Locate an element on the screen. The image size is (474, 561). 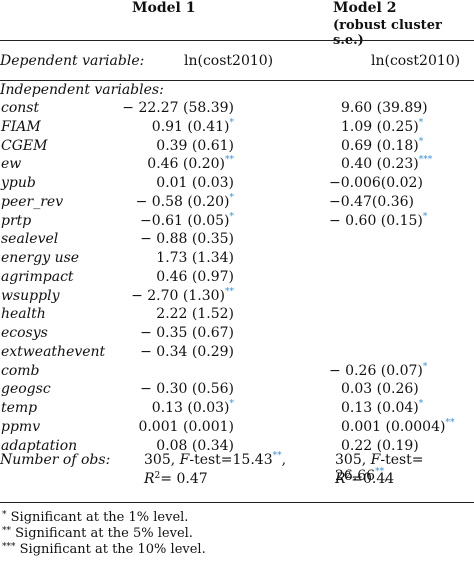
dependent-variable-model2: ln(cost2010) is located at coordinates (416, 61).